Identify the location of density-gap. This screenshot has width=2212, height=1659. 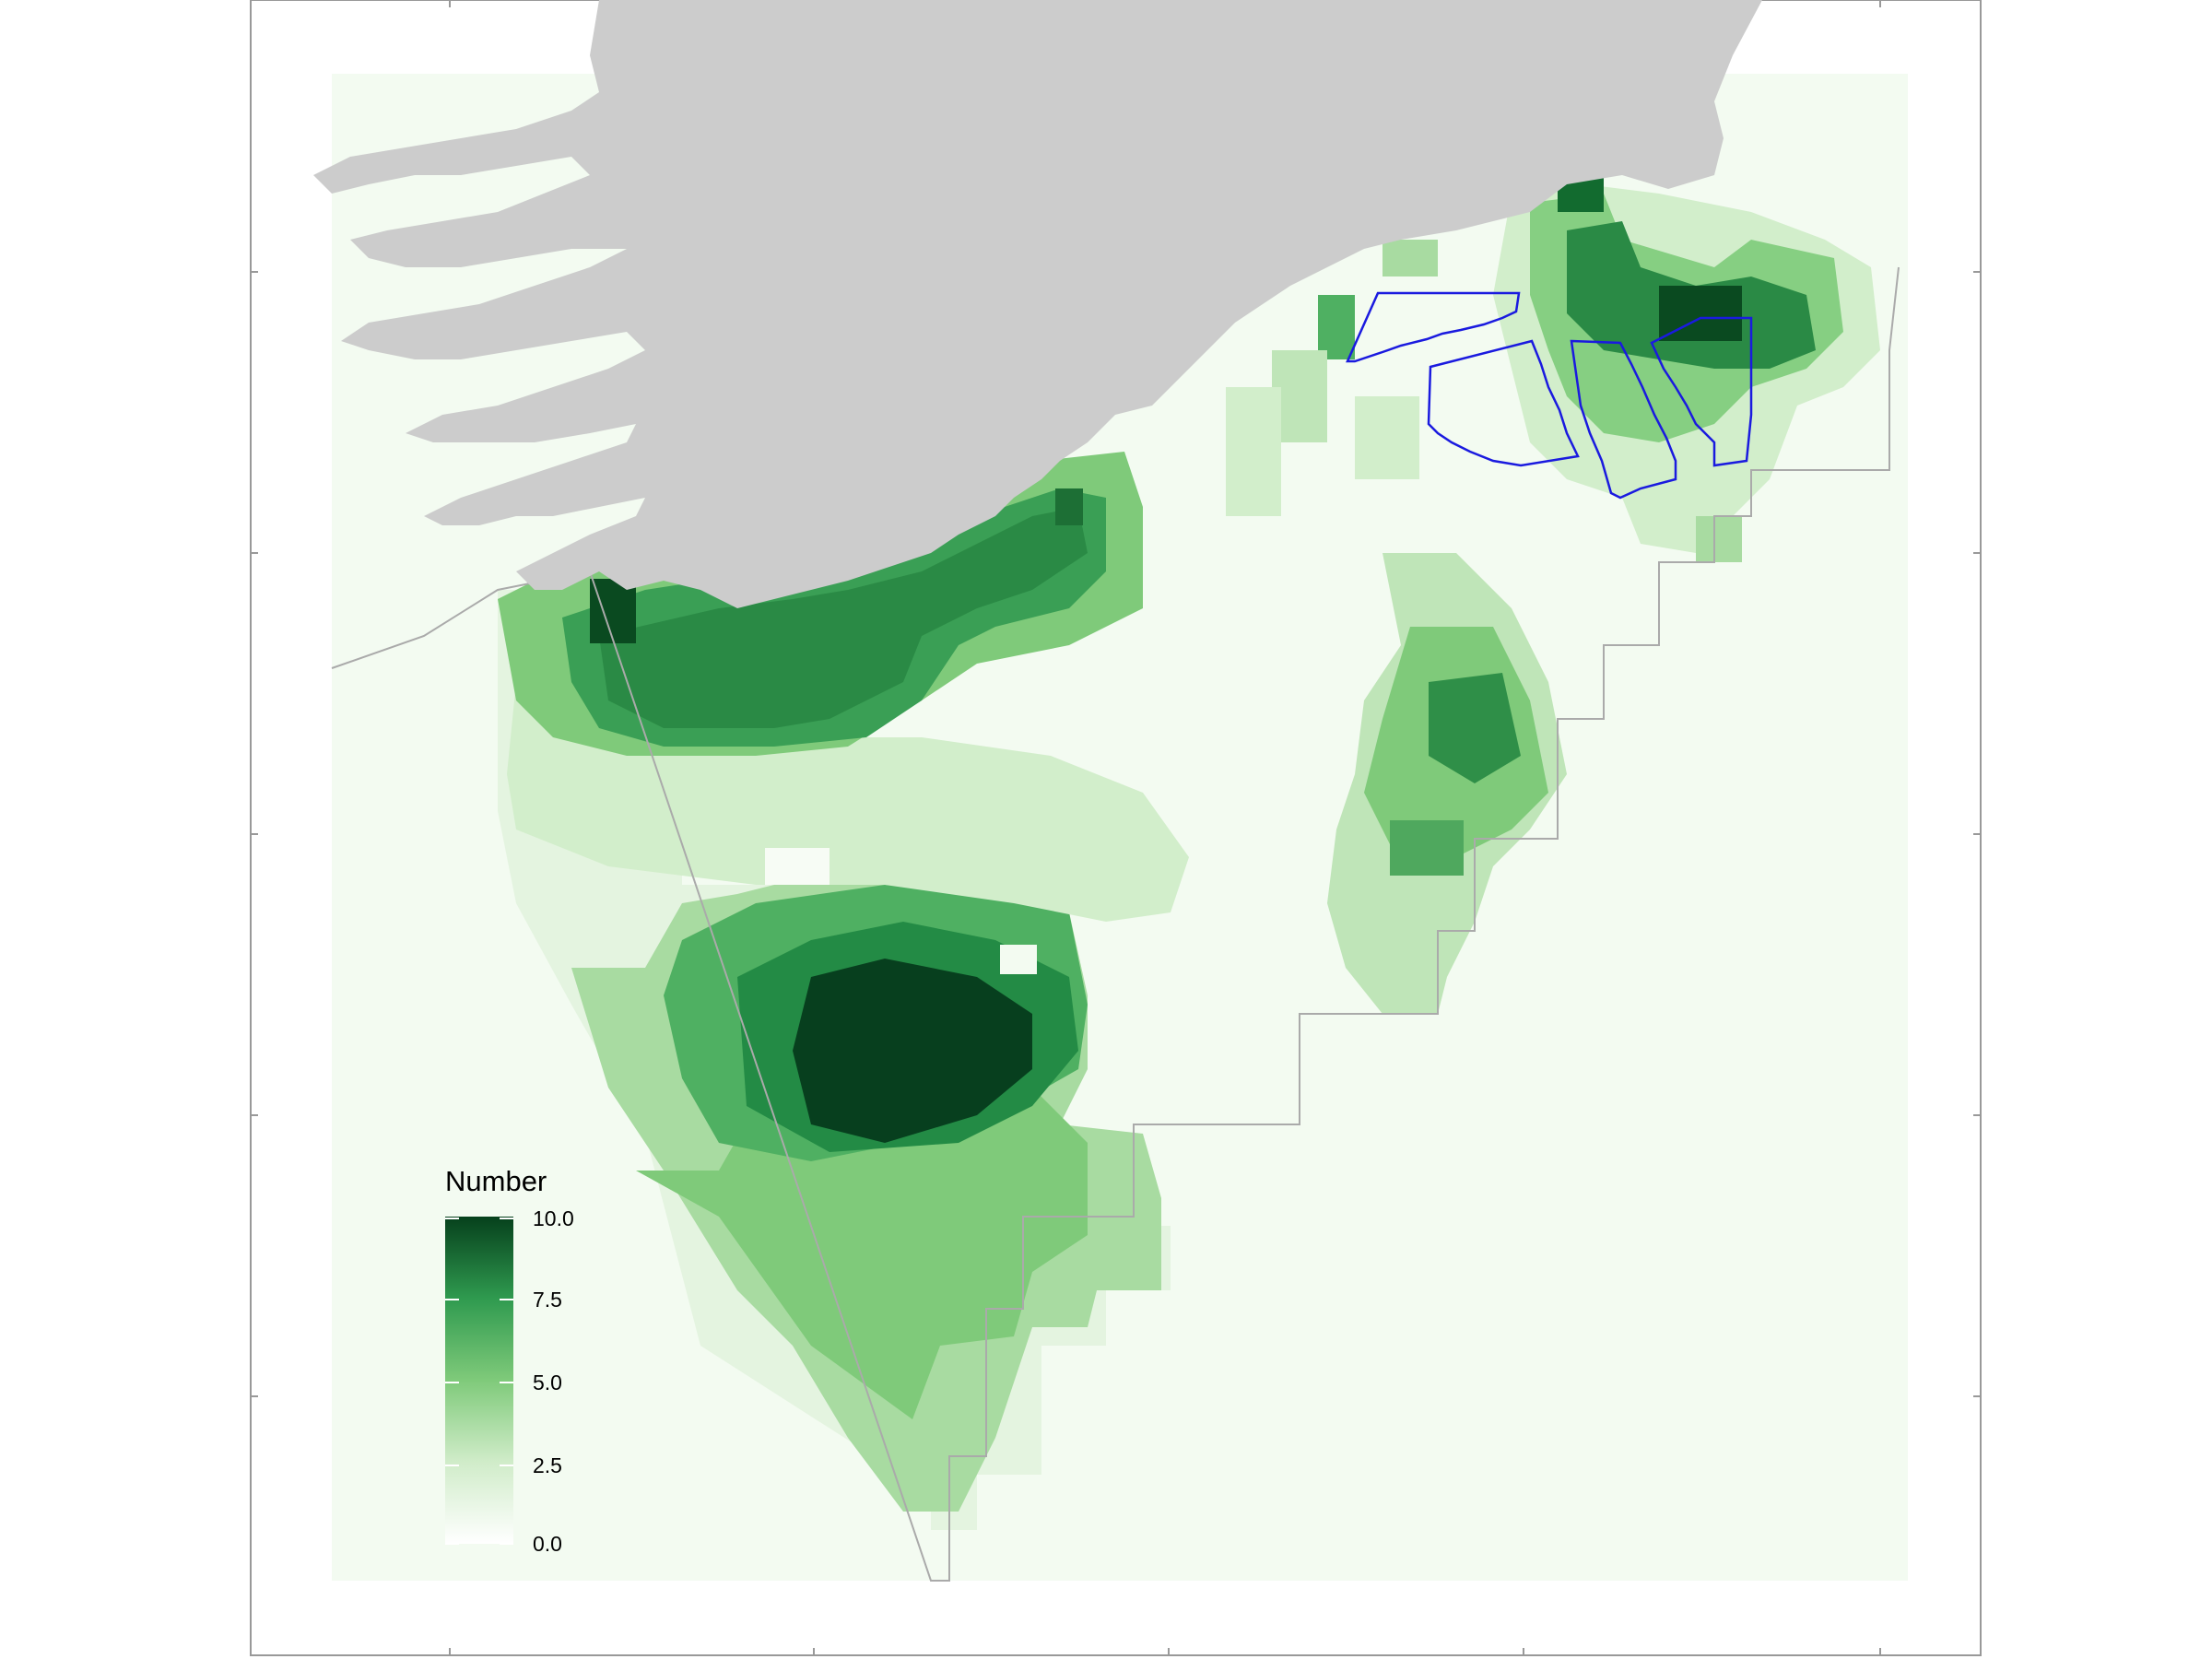
(1018, 959).